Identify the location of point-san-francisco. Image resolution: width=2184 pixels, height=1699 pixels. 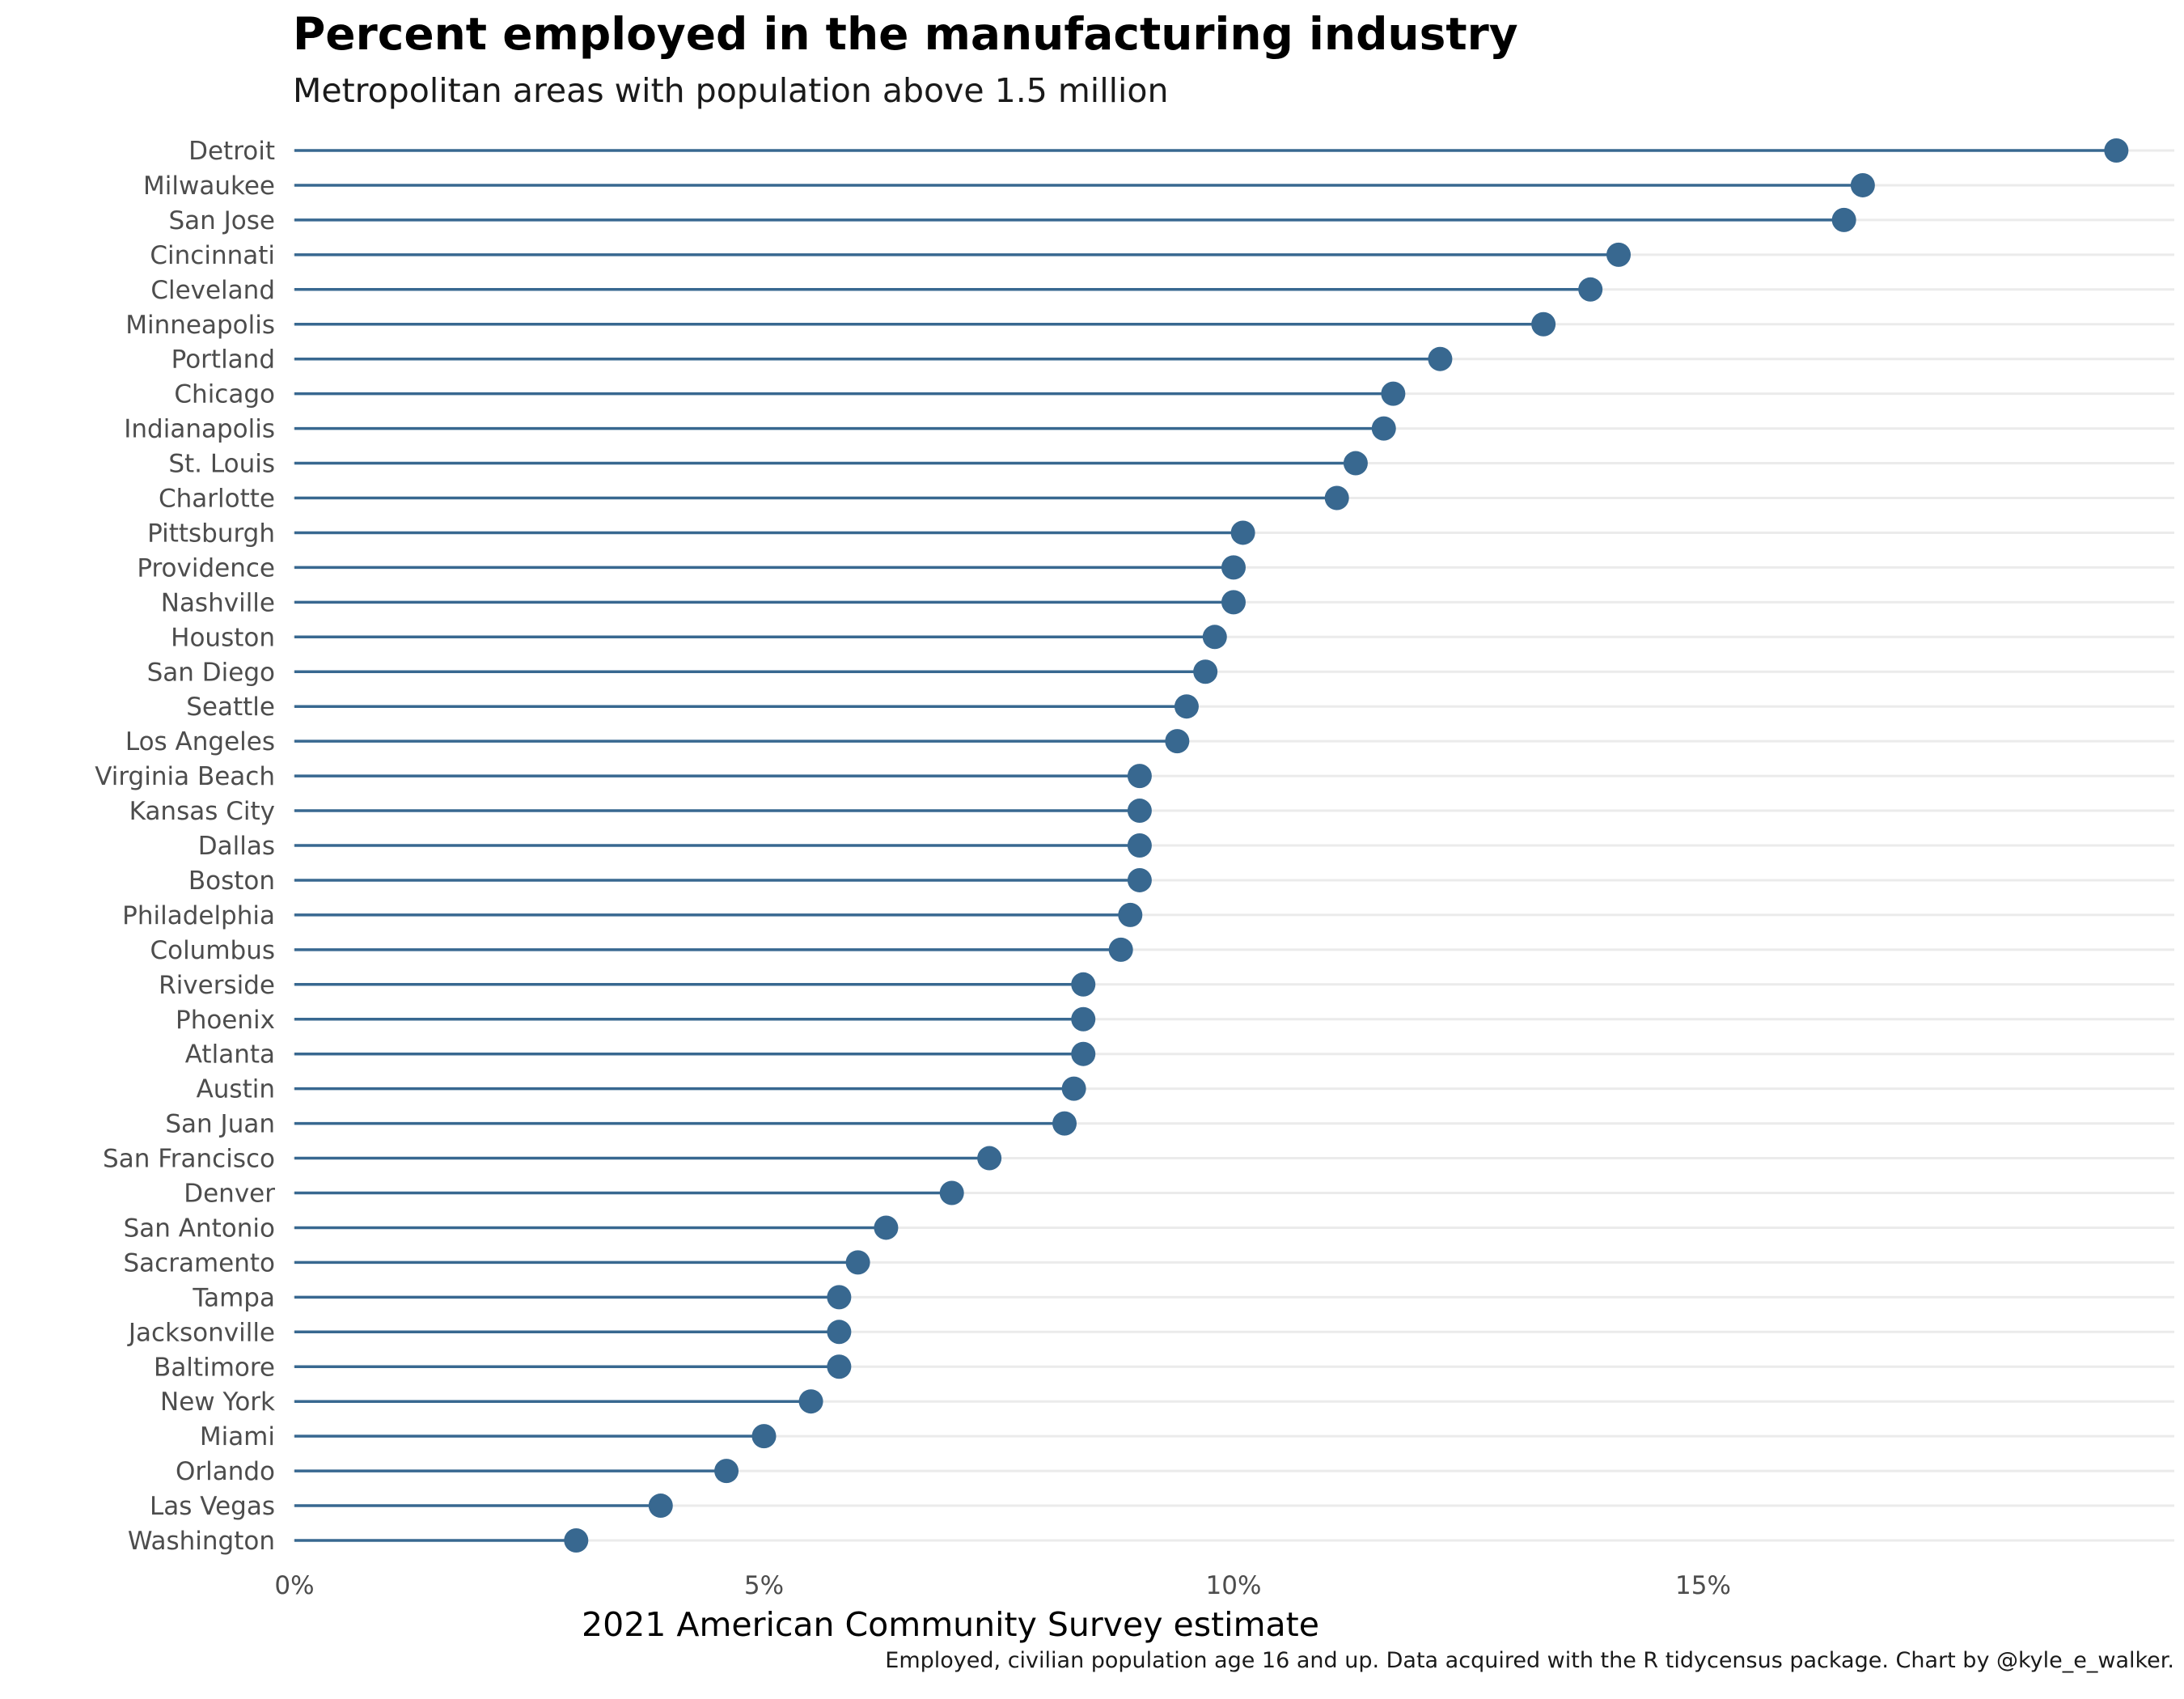
(989, 1158).